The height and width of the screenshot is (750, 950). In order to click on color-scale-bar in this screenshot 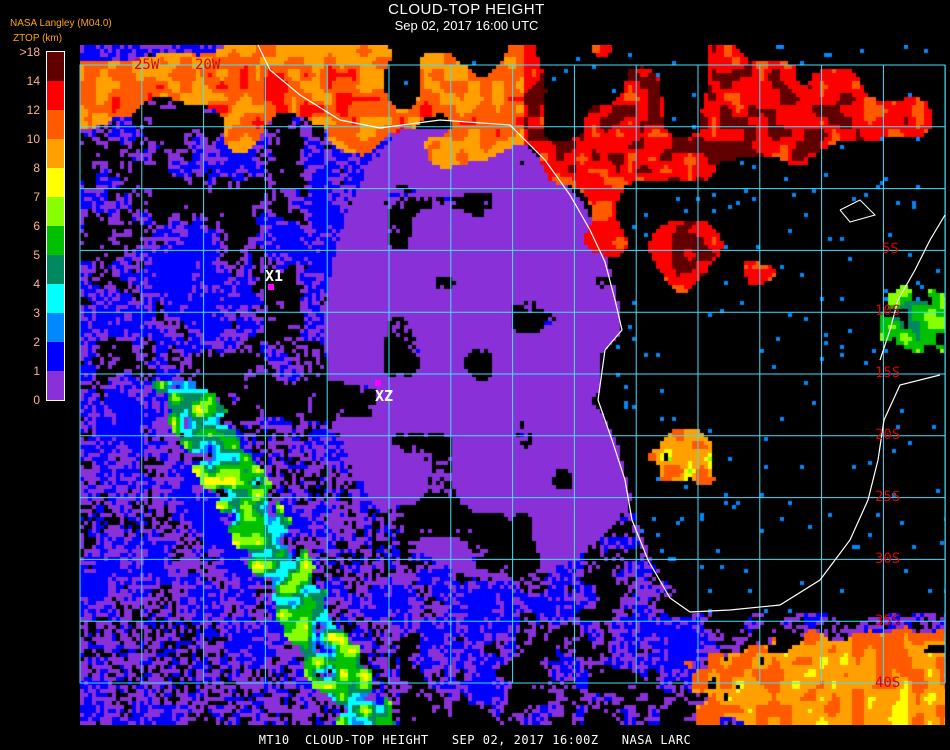, I will do `click(55, 226)`.